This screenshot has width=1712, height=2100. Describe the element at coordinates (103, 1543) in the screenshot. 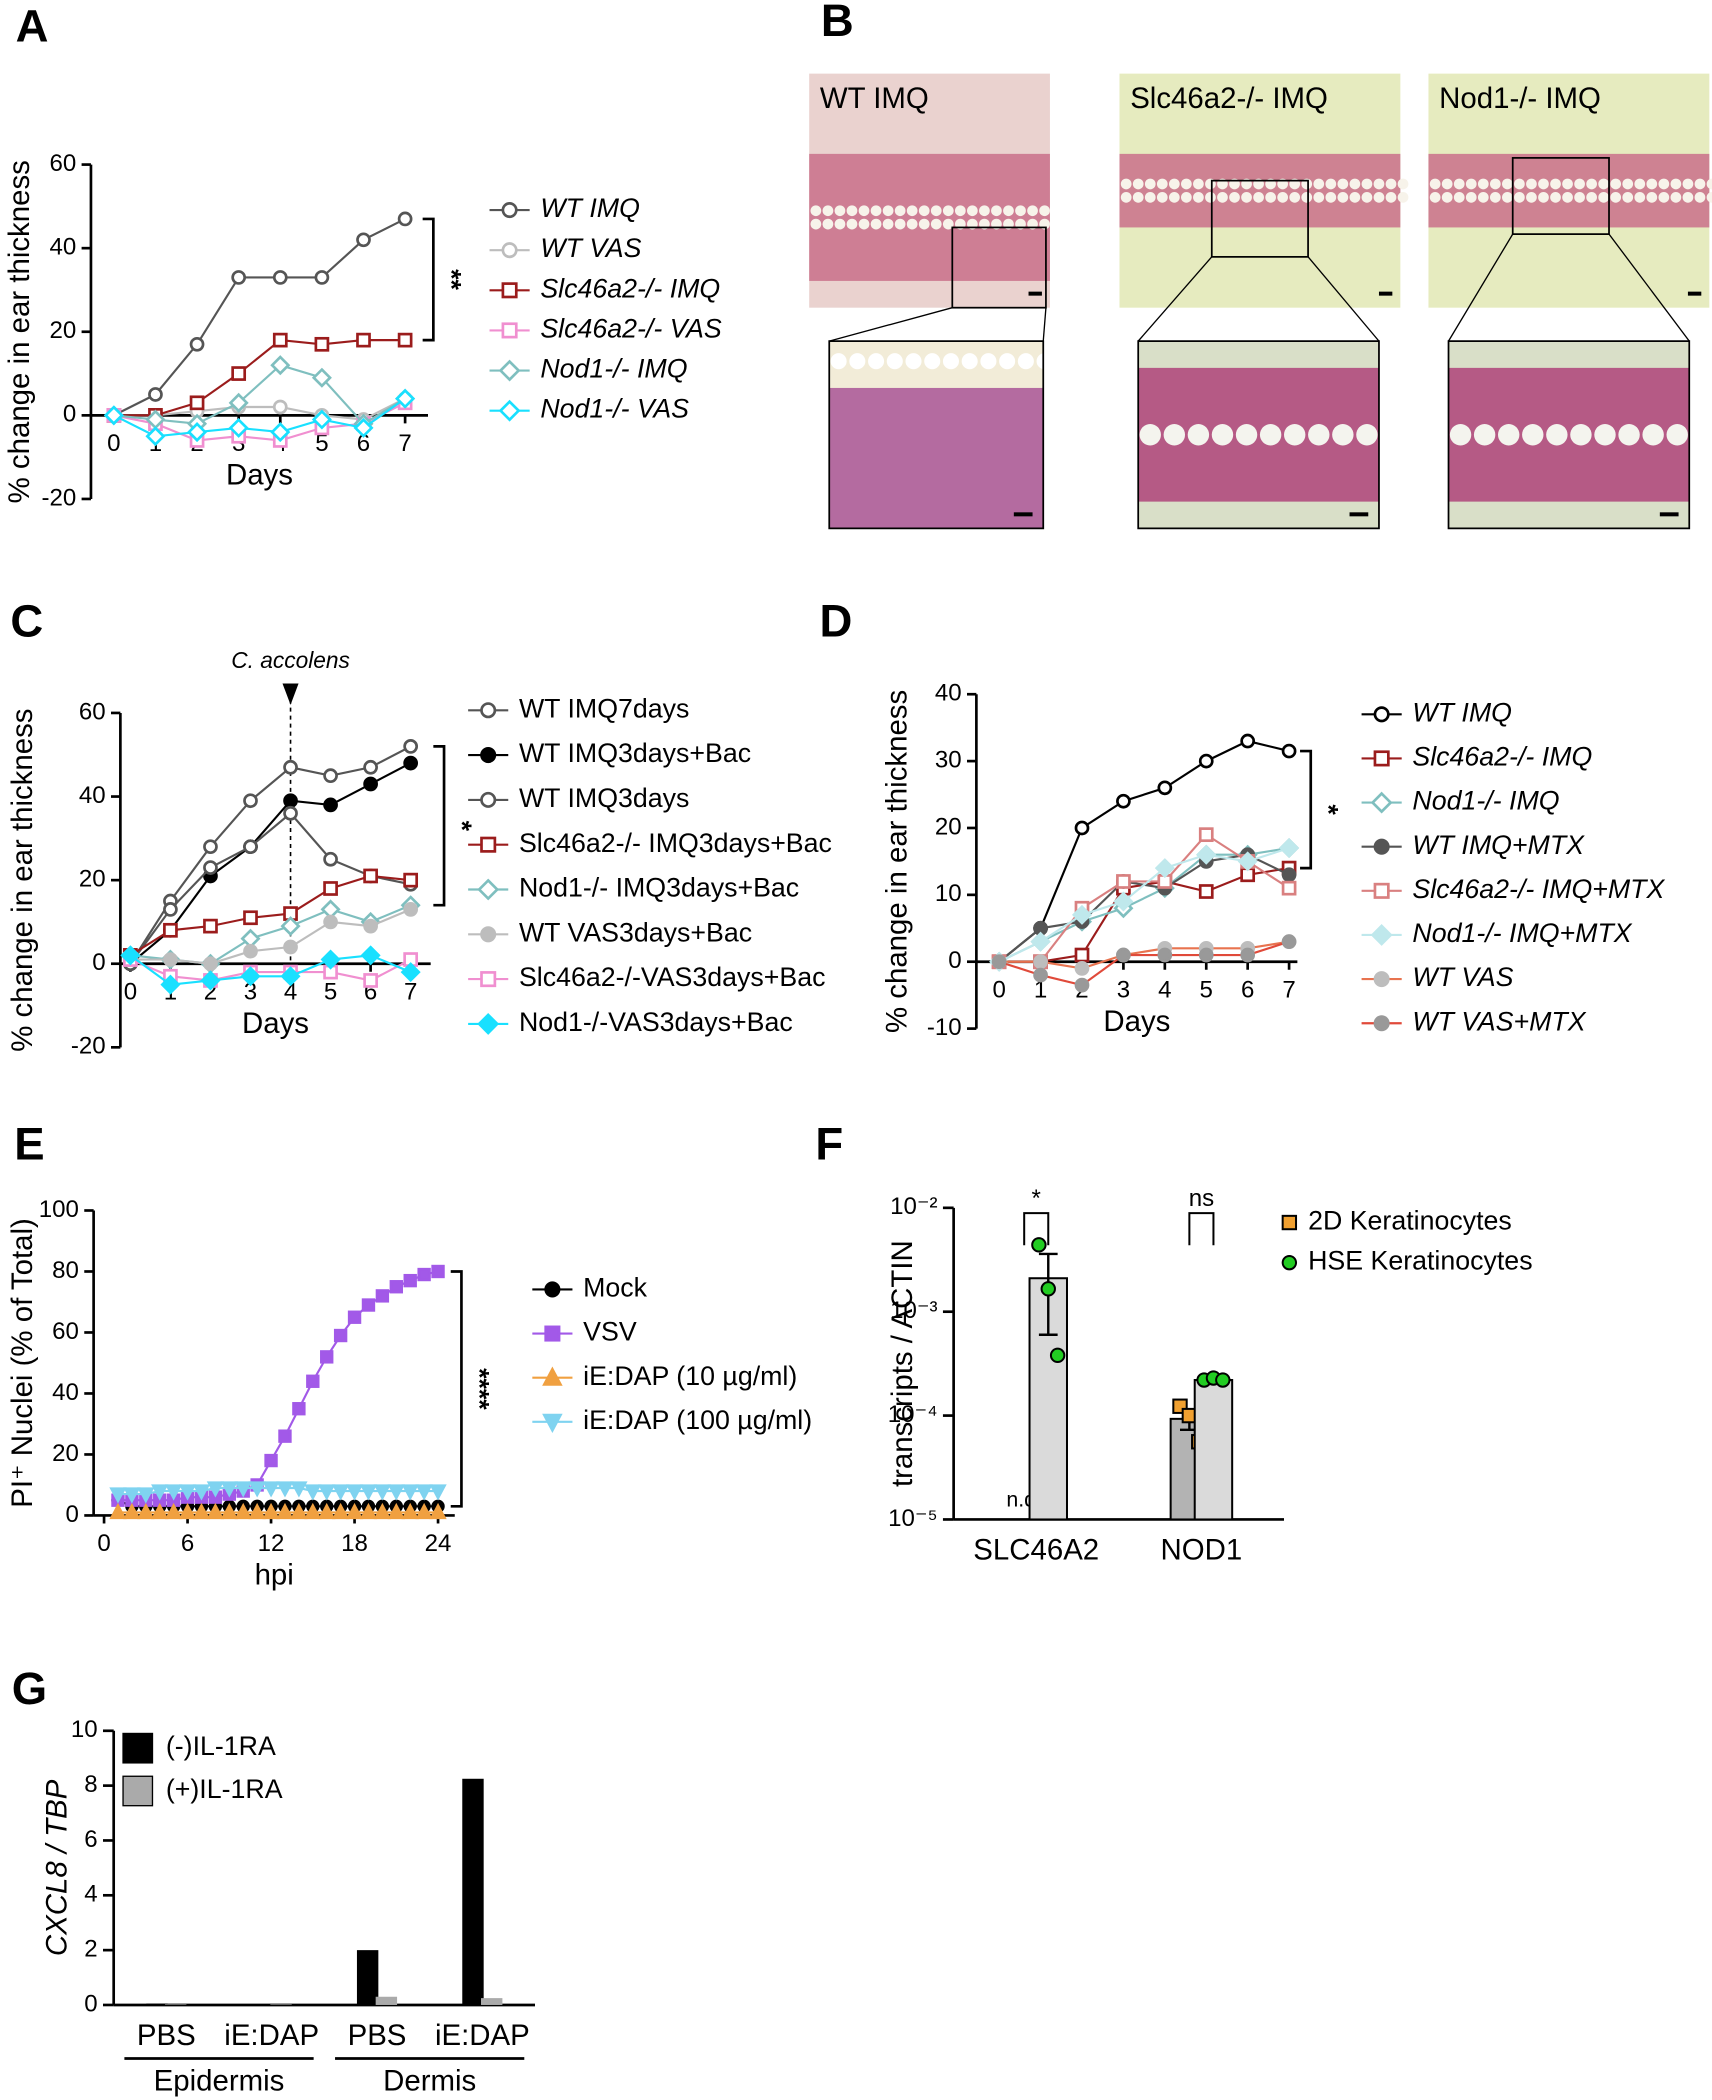

I see `x-tick-label: 0` at that location.